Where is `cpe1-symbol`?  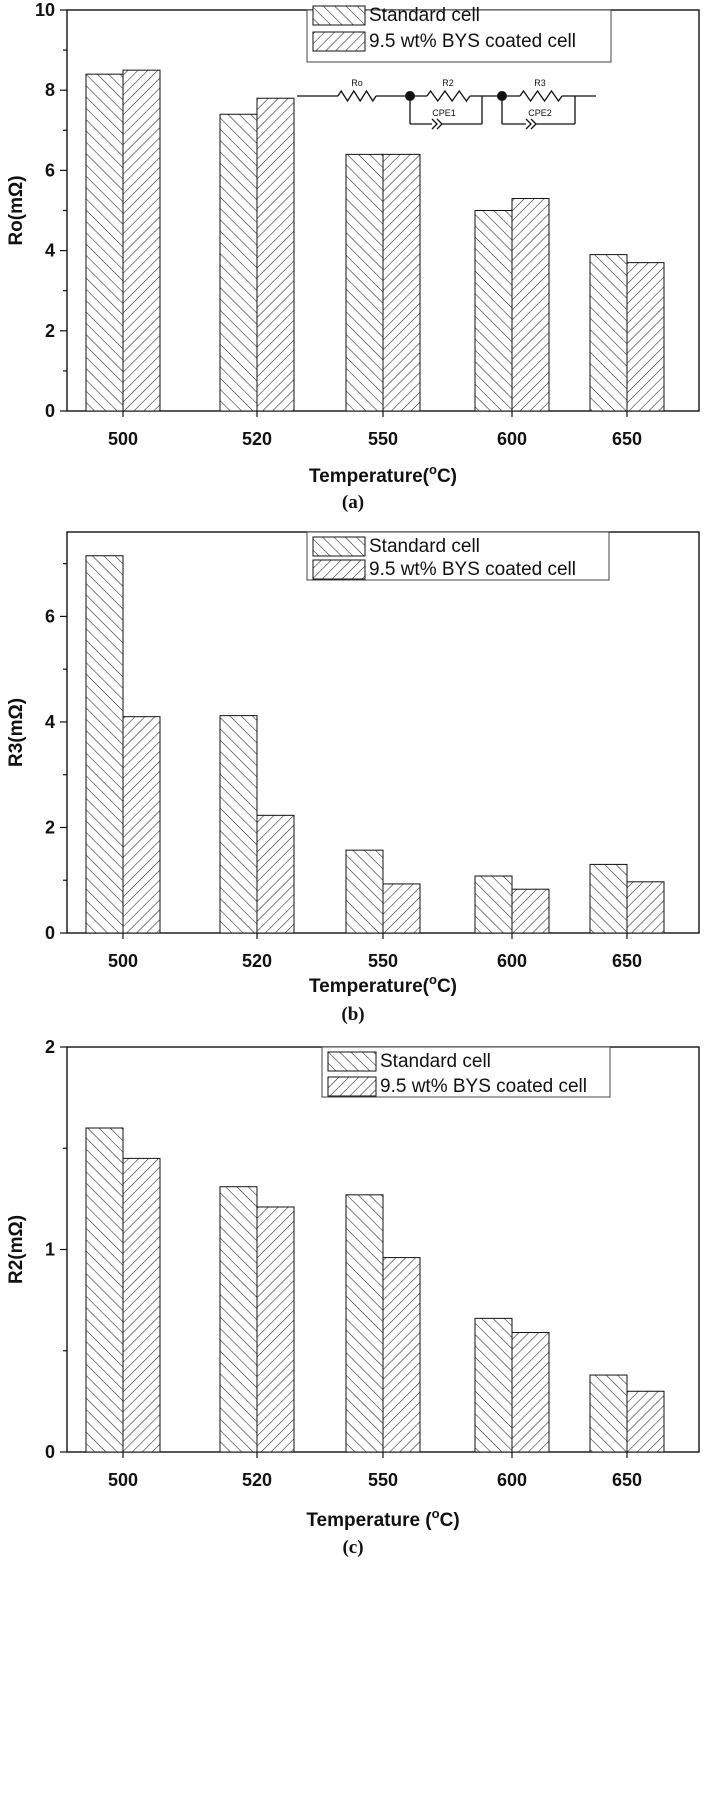
cpe1-symbol is located at coordinates (437, 124).